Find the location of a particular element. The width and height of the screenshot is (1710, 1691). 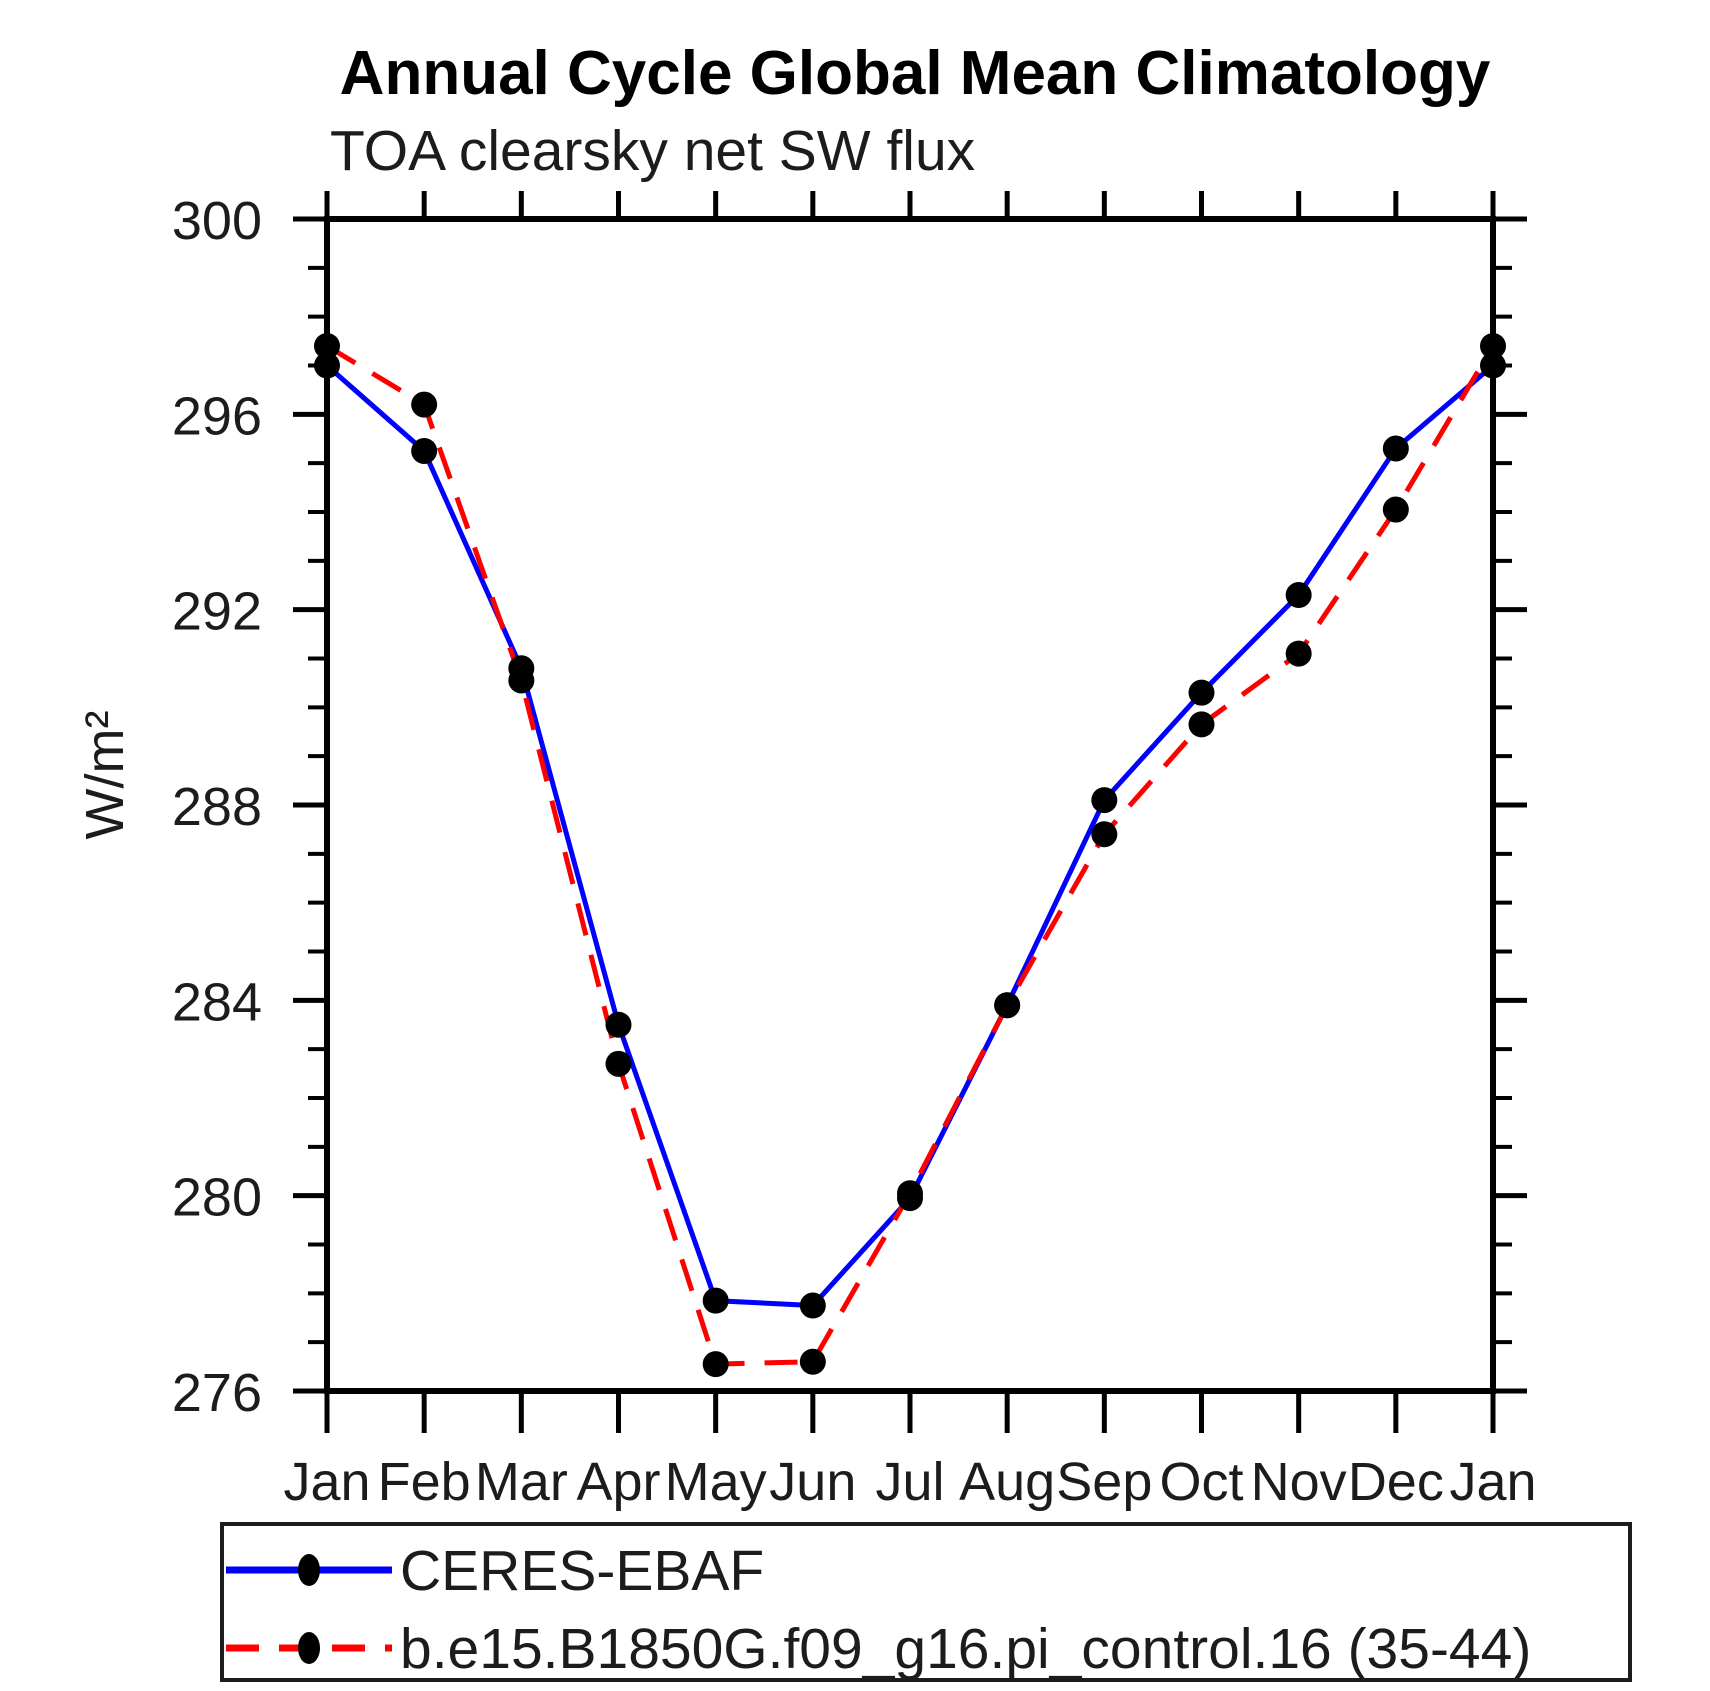

y-axis-label: W/m² is located at coordinates (105, 775).